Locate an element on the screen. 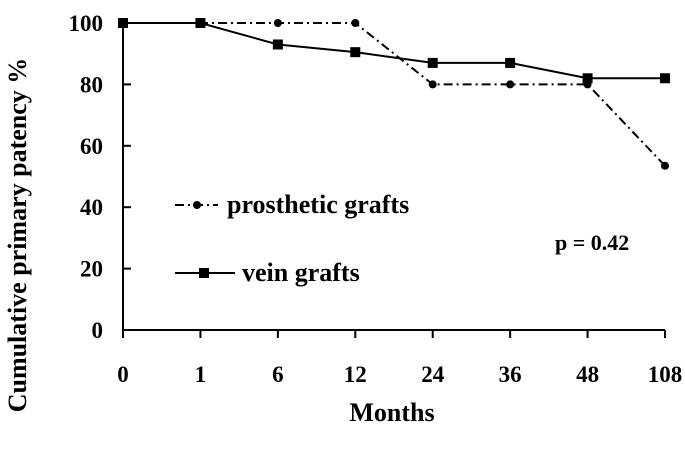  y-tick-label: 80 is located at coordinates (91, 84).